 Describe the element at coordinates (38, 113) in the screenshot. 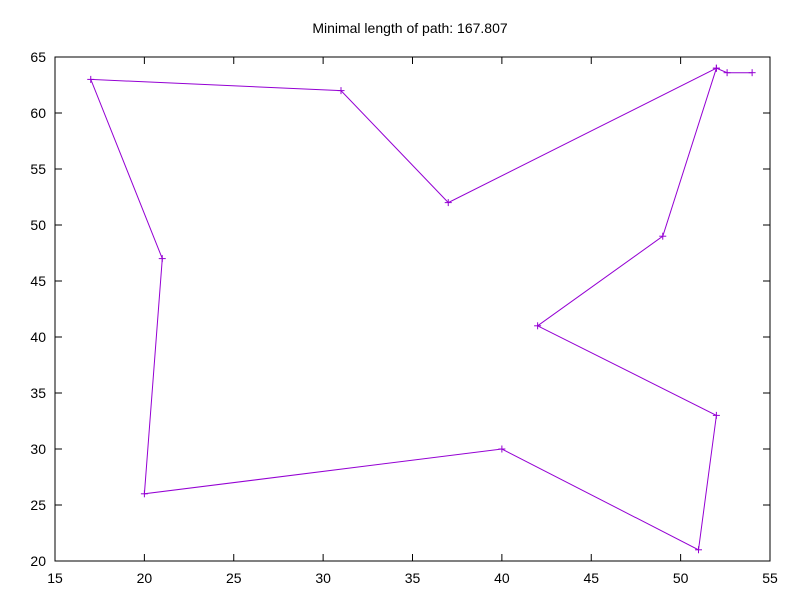

I see `y-tick-label: 60` at that location.